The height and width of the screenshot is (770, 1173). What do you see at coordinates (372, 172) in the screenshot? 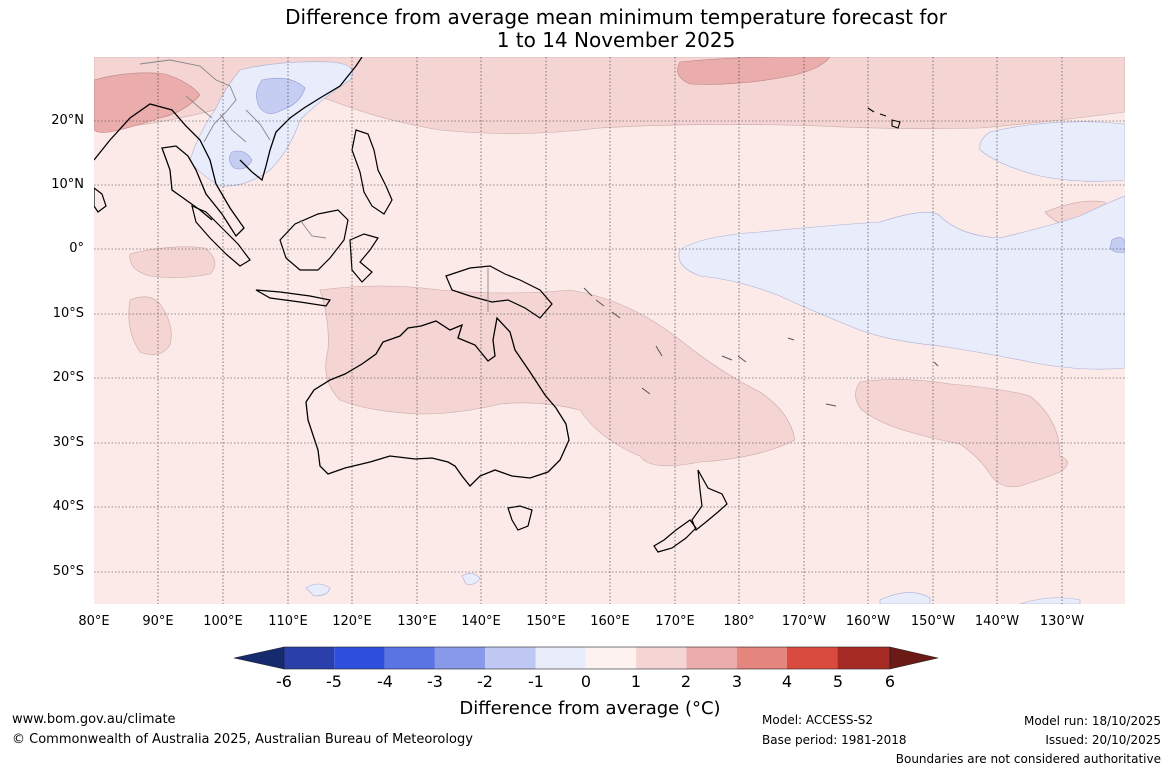
I see `philippines-coastline` at bounding box center [372, 172].